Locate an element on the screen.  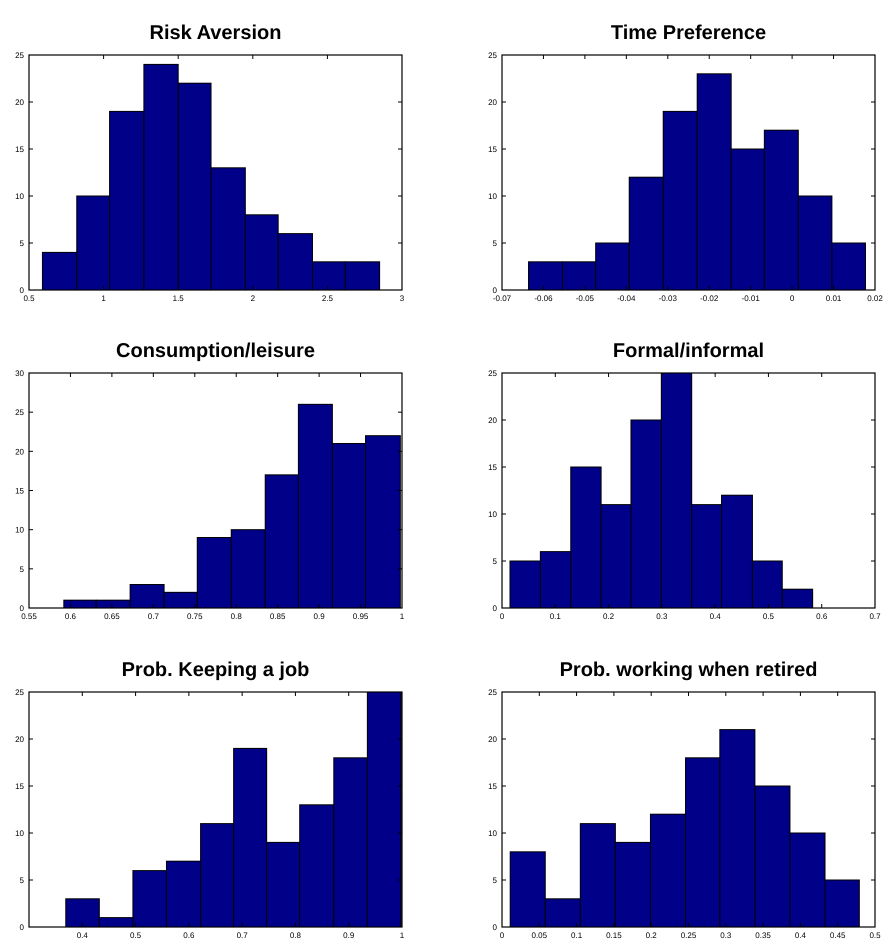
x-tick-label: 0.85 is located at coordinates (278, 616).